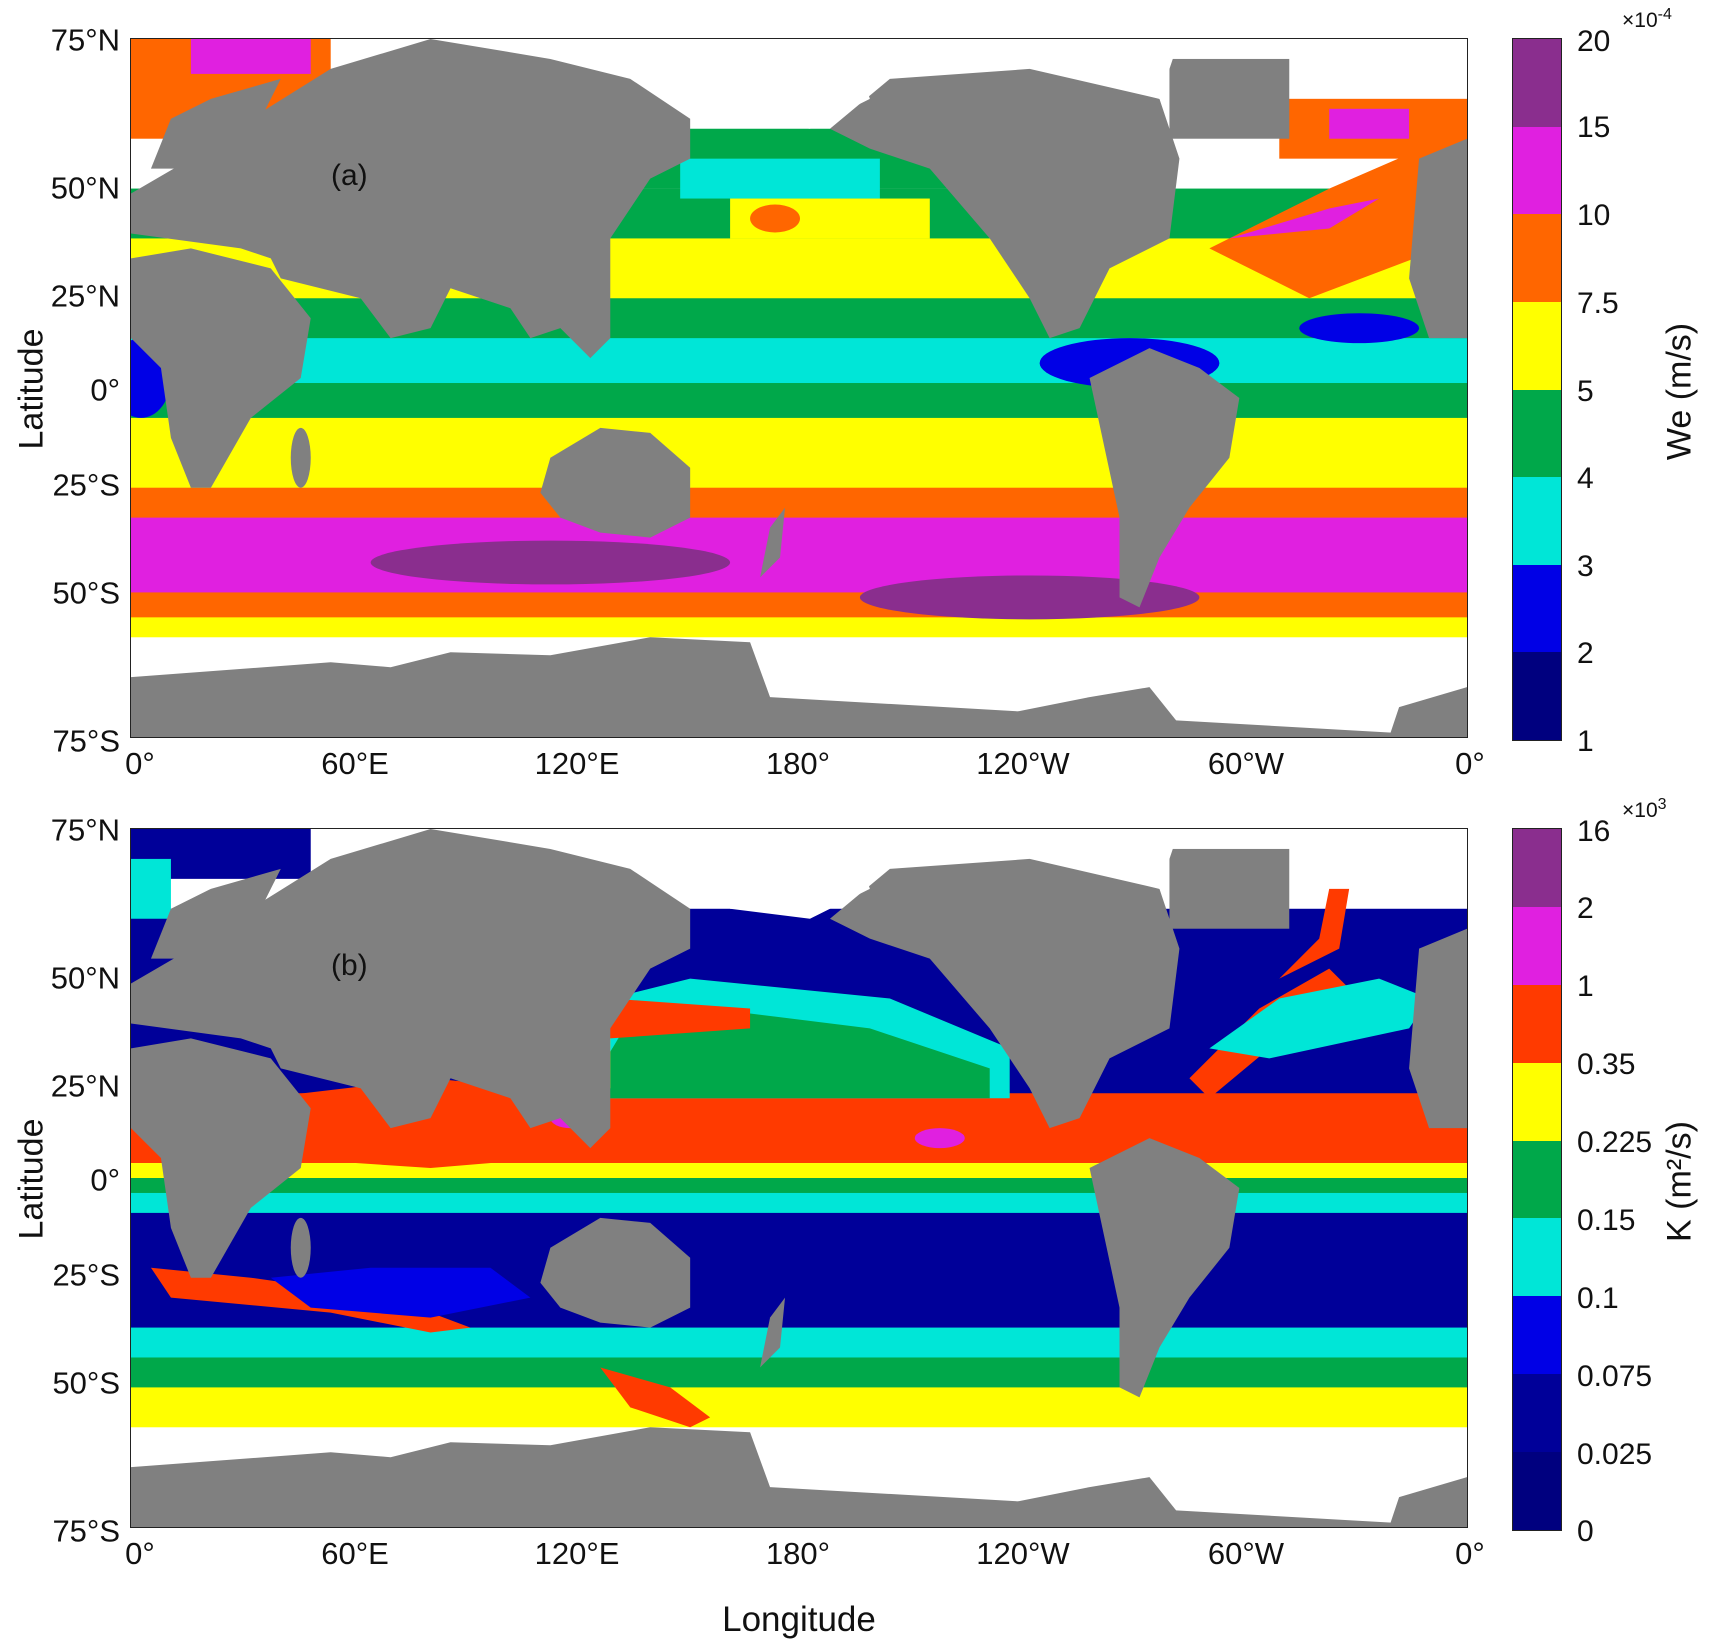  I want to click on colorbar-exponent: ×10³, so click(1644, 809).